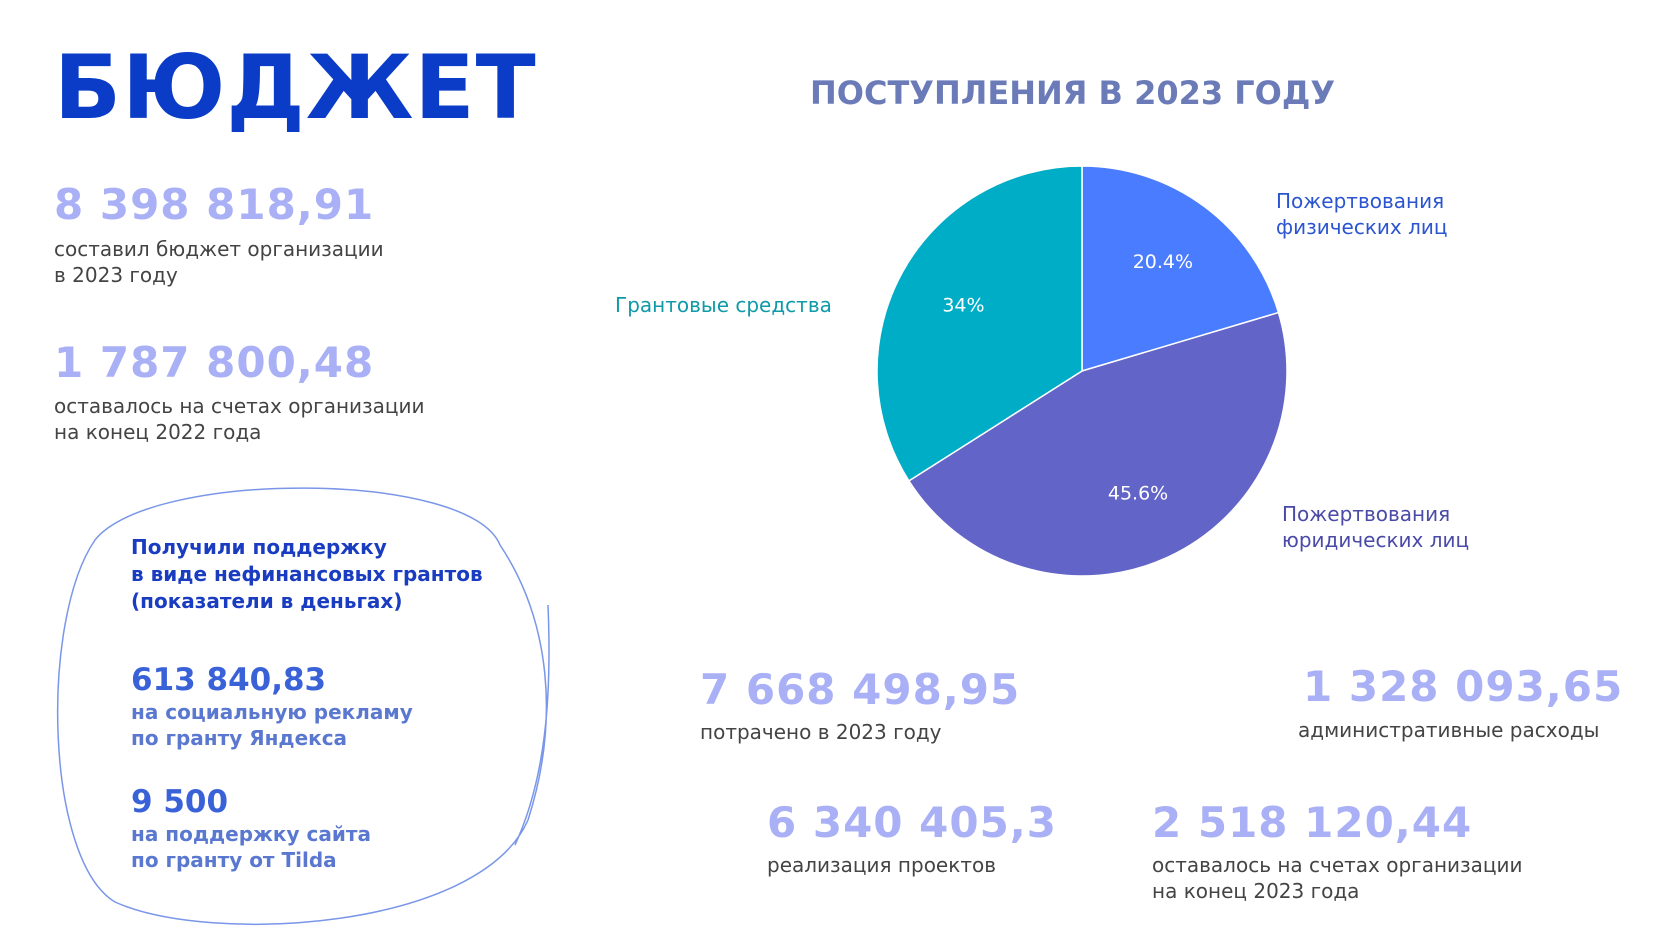 The height and width of the screenshot is (944, 1680). What do you see at coordinates (214, 204) in the screenshot?
I see `stat-number: 8 398 818,91` at bounding box center [214, 204].